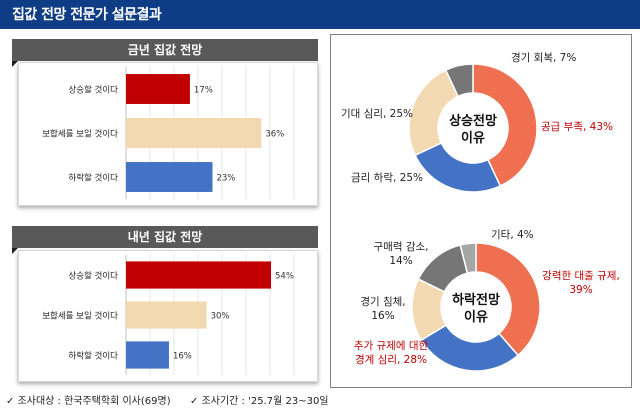  What do you see at coordinates (400, 261) in the screenshot?
I see `slice-label: 14%` at bounding box center [400, 261].